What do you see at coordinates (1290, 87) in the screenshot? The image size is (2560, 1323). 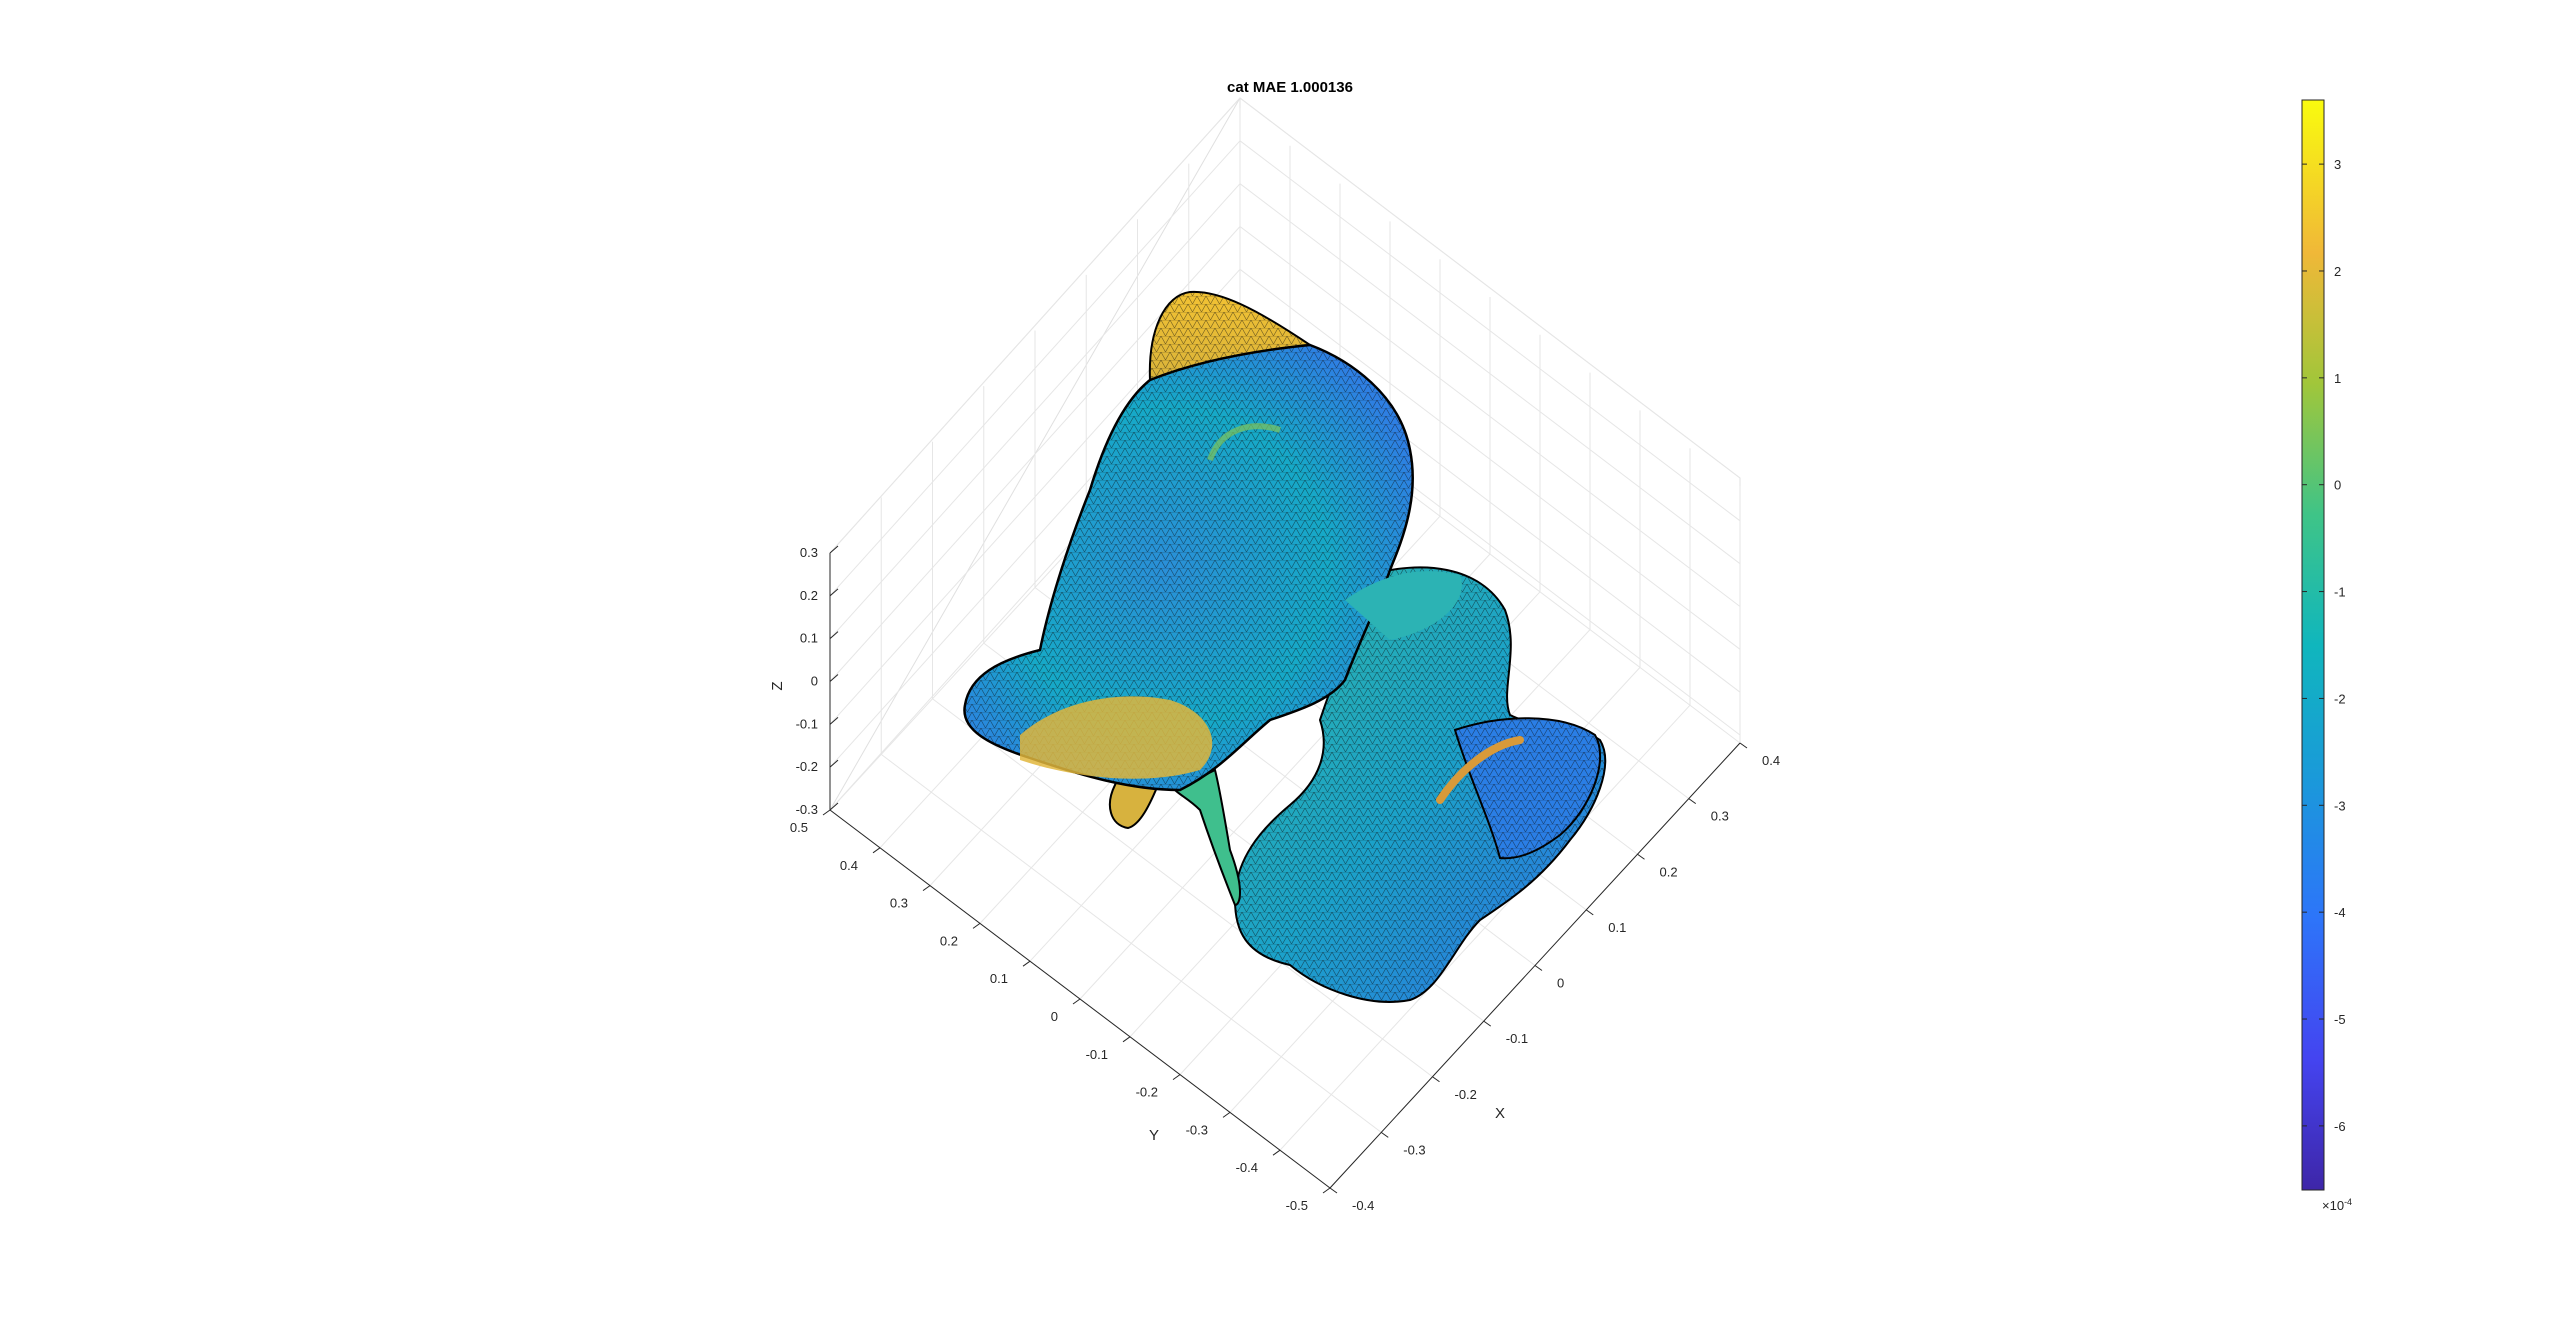 I see `chart-title: cat MAE 1.000136` at bounding box center [1290, 87].